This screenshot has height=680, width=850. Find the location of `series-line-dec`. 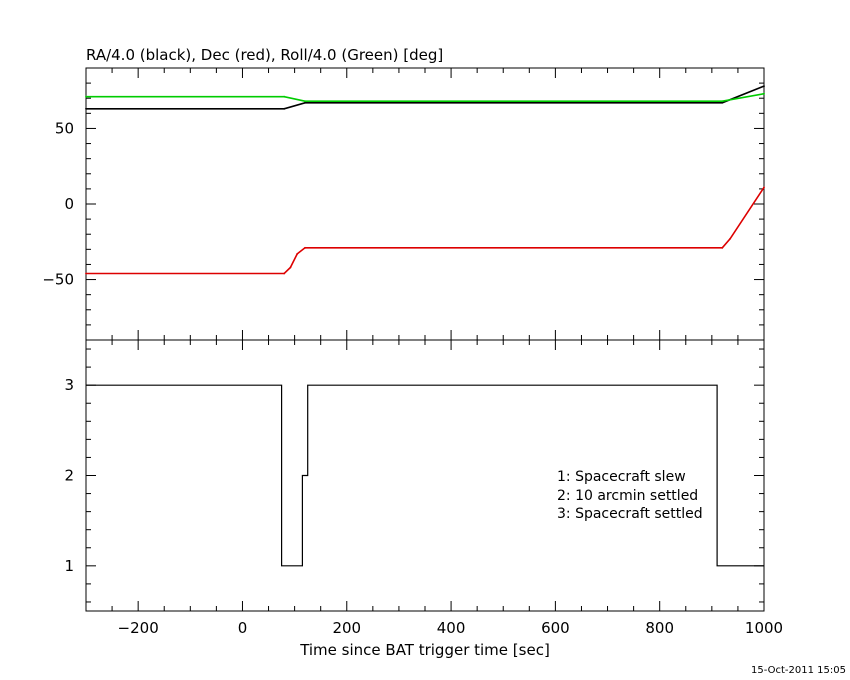

series-line-dec is located at coordinates (425, 230).